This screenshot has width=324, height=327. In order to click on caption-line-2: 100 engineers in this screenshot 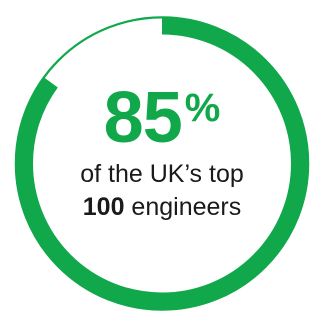, I will do `click(162, 207)`.